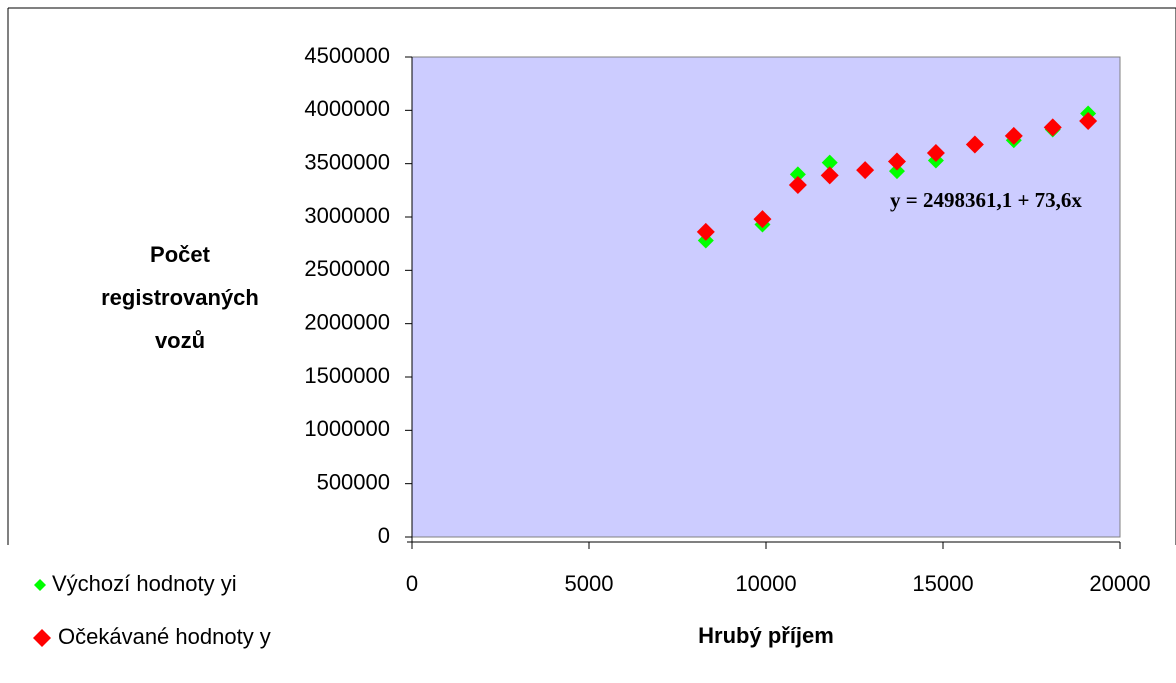  What do you see at coordinates (347, 215) in the screenshot?
I see `y-tick-label: 3000000` at bounding box center [347, 215].